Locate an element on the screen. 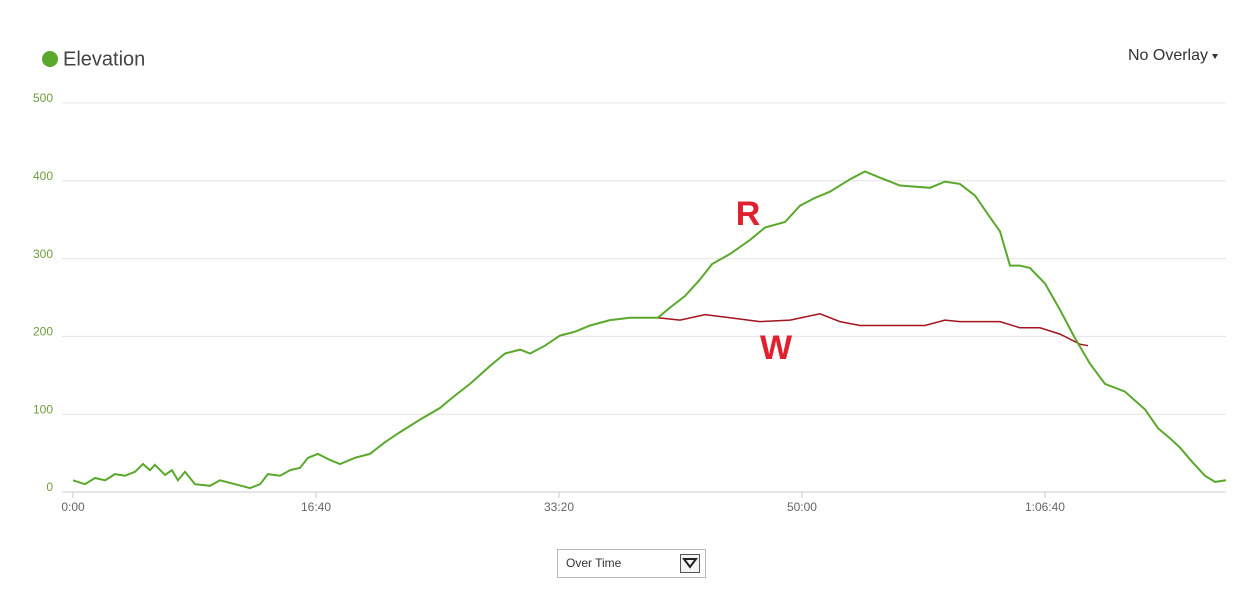 This screenshot has width=1253, height=593. legend-label: Elevation is located at coordinates (104, 59).